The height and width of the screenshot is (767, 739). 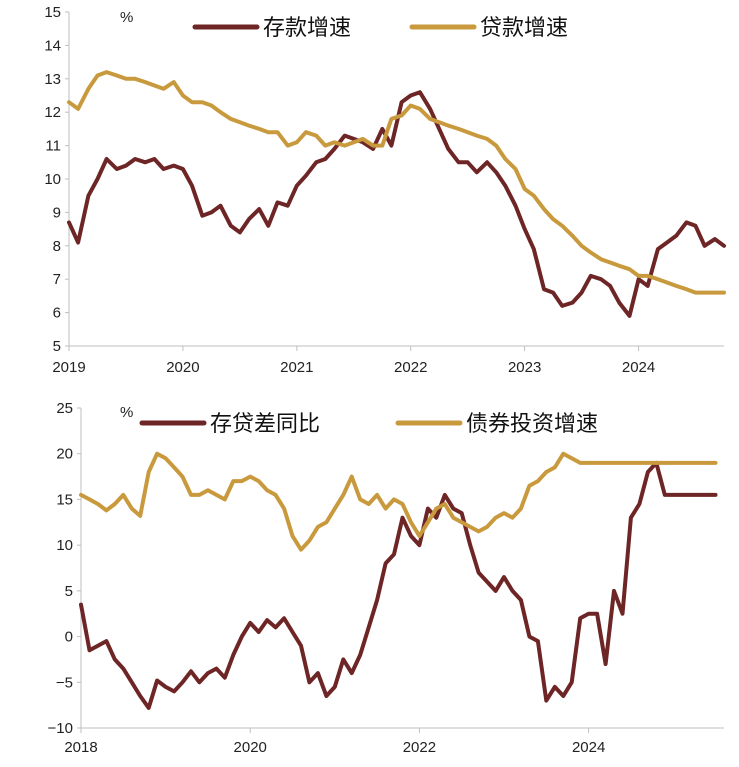 I want to click on y-tick-label: −10, so click(x=60, y=728).